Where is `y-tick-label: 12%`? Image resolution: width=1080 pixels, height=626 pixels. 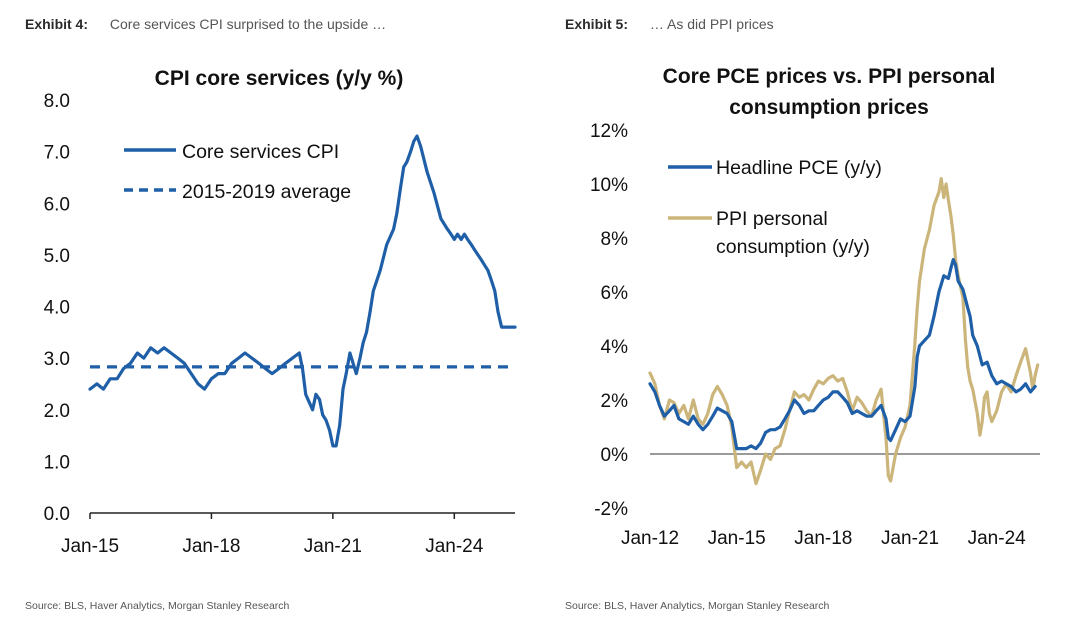
y-tick-label: 12% is located at coordinates (609, 131).